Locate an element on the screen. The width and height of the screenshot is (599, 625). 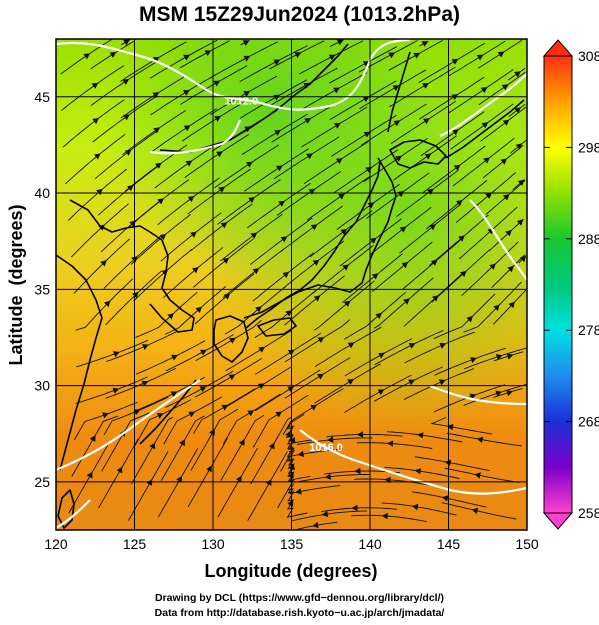
x-axis: 120 125 130 135 140 145 150 is located at coordinates (291, 544).